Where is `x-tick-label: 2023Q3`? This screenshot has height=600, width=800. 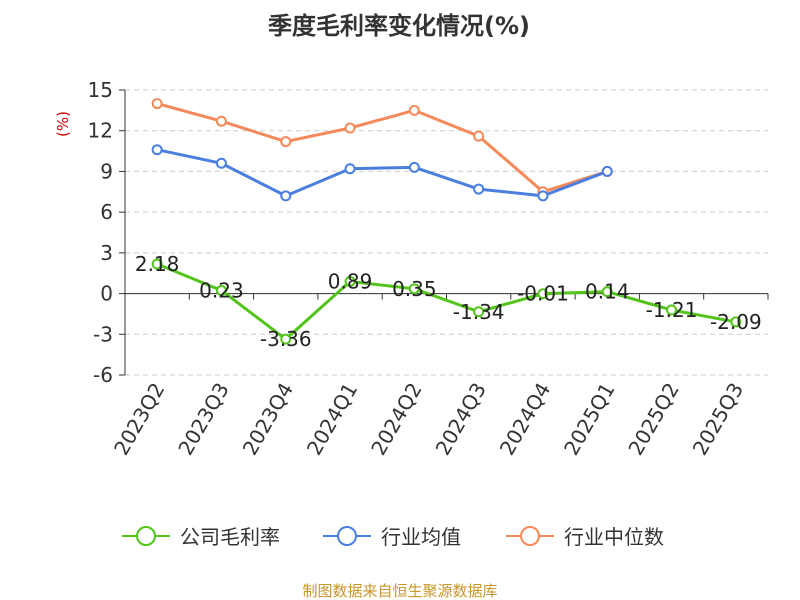 x-tick-label: 2023Q3 is located at coordinates (203, 419).